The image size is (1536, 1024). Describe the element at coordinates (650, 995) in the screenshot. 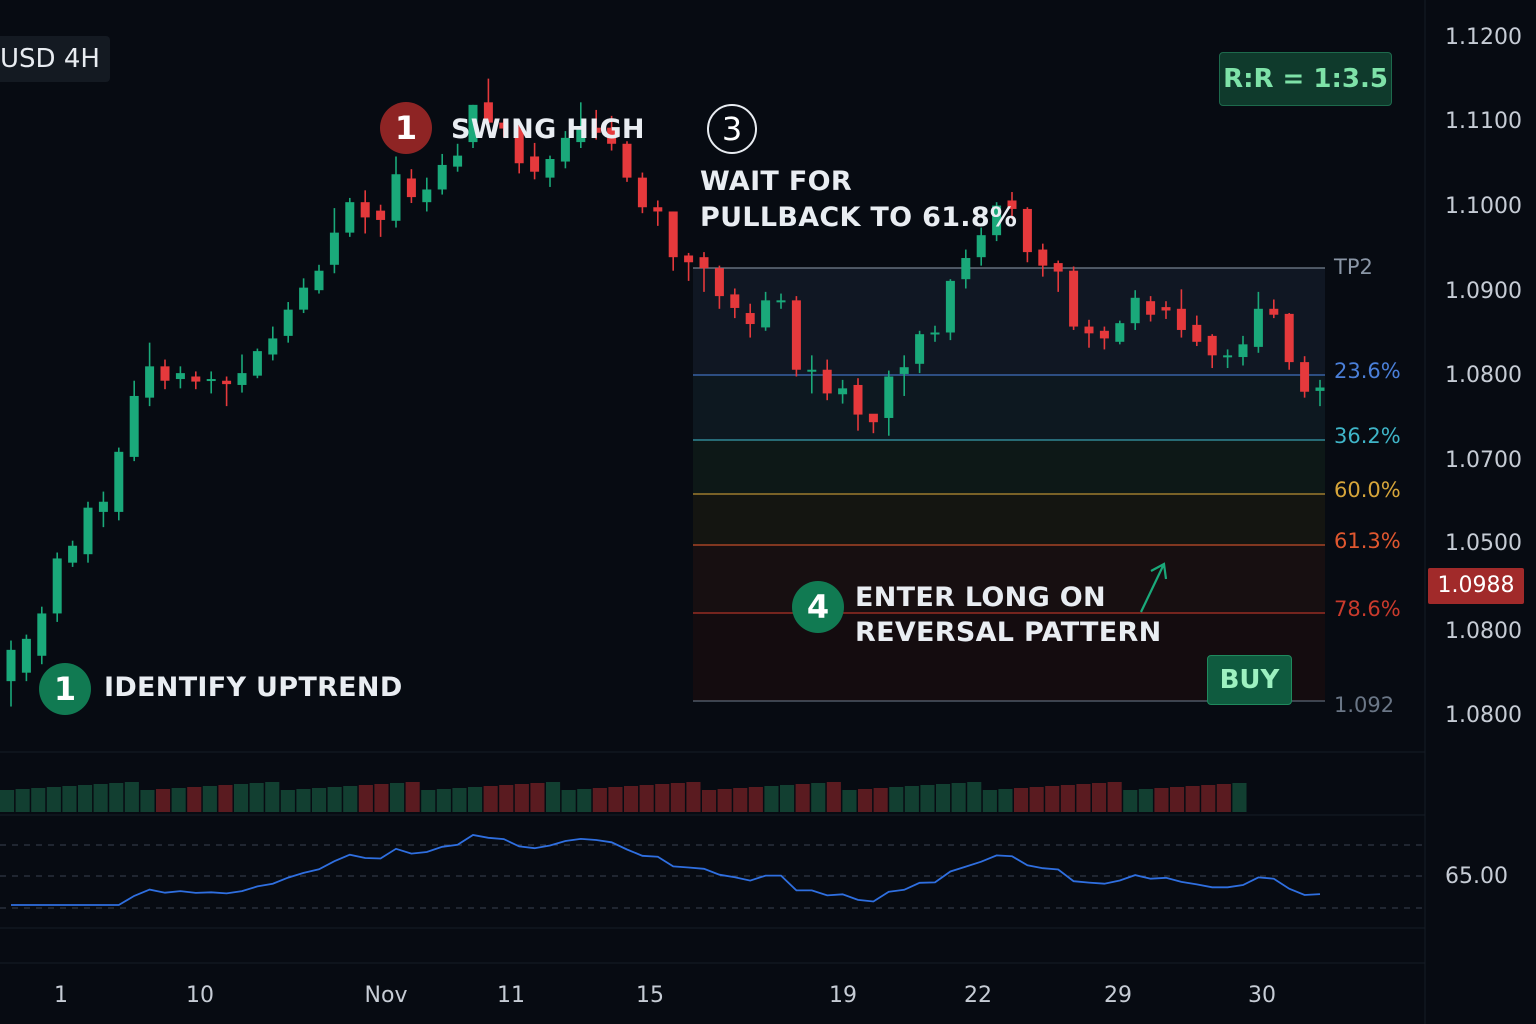

I see `time-axis-label: 15` at that location.